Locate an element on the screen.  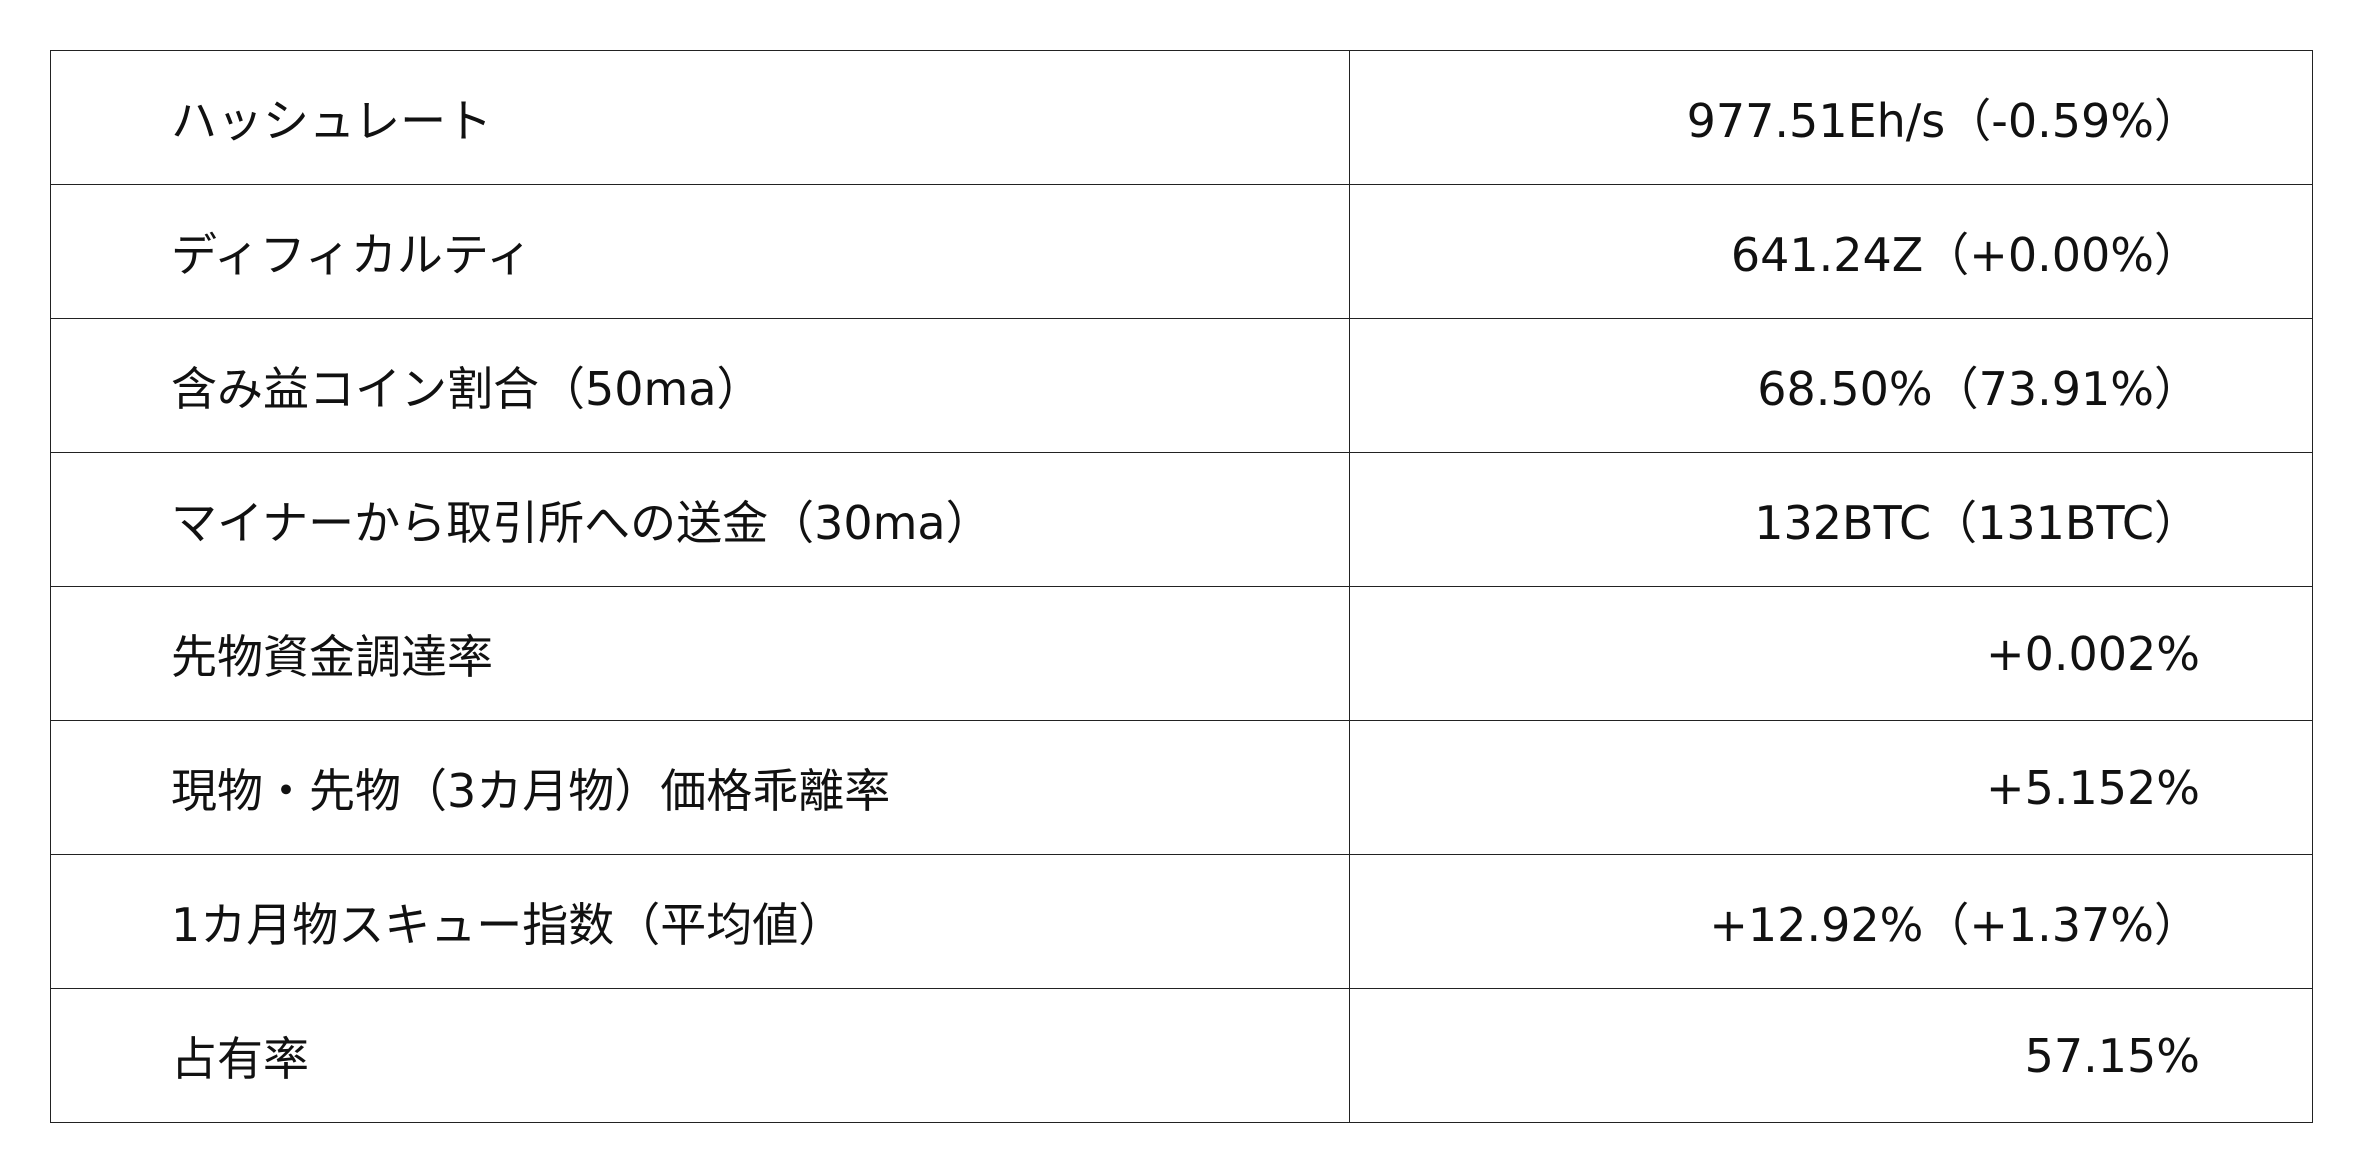
table-row: 先物資金調達率 +0.002% is located at coordinates (1181, 653).